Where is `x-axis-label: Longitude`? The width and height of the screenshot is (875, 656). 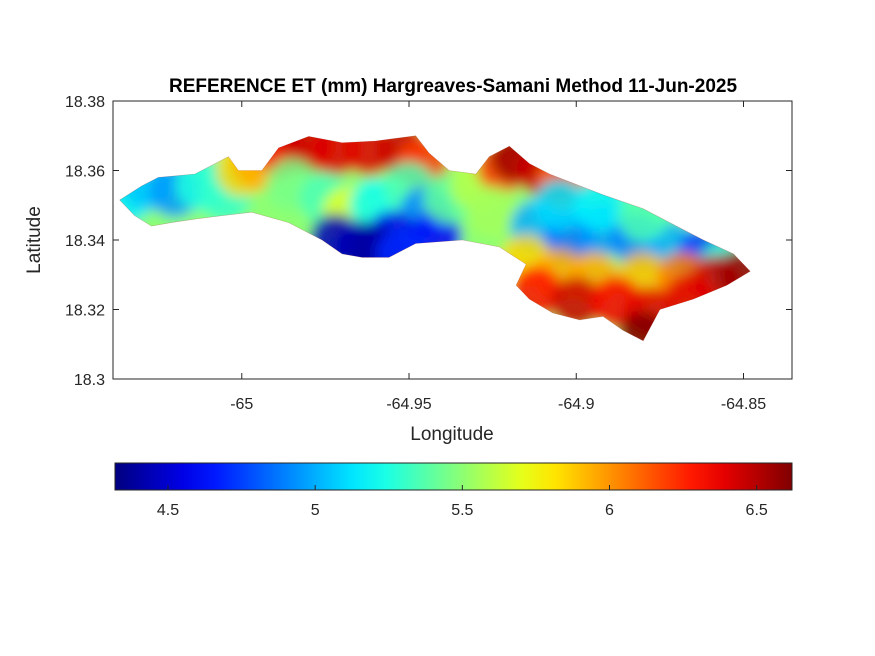 x-axis-label: Longitude is located at coordinates (451, 434).